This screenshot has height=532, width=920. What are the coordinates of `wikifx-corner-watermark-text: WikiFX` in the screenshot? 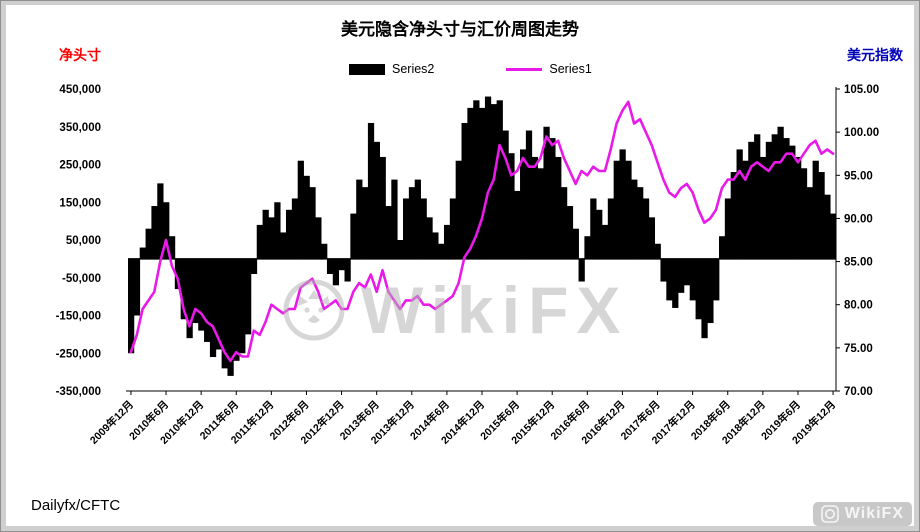 It's located at (874, 513).